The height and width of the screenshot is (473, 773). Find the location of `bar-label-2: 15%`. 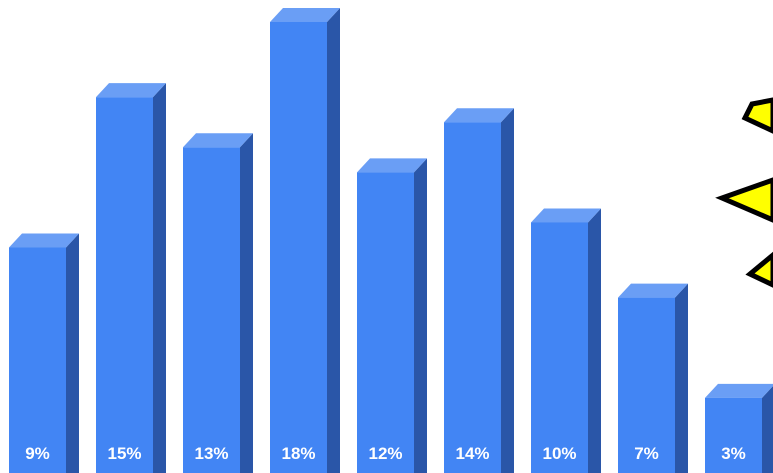

bar-label-2: 15% is located at coordinates (124, 453).